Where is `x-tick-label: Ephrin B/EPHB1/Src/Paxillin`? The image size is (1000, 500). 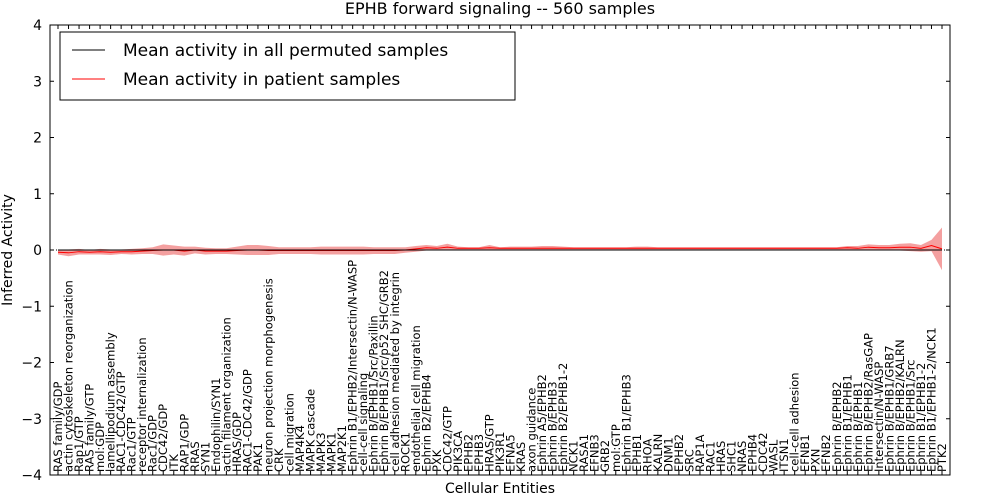 x-tick-label: Ephrin B/EPHB1/Src/Paxillin is located at coordinates (374, 393).